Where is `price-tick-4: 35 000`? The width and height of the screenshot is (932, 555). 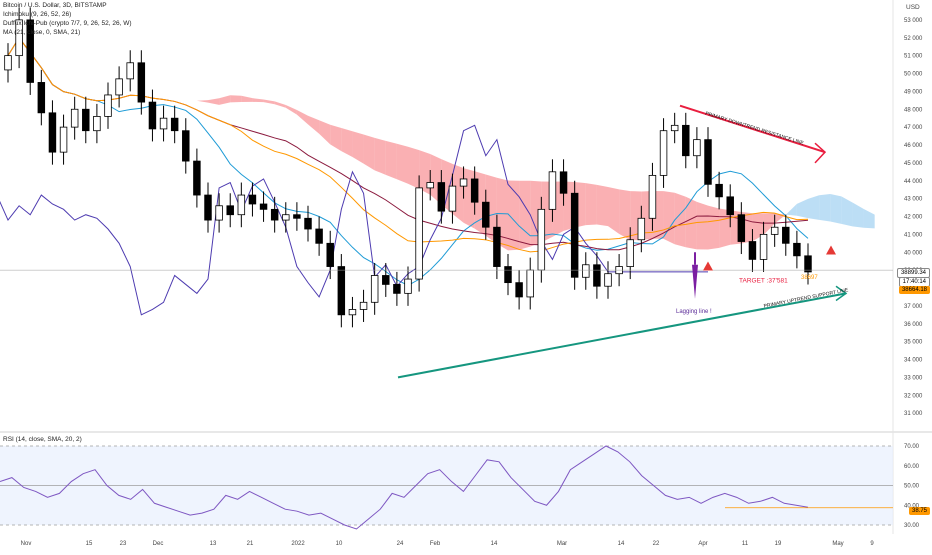 price-tick-4: 35 000 is located at coordinates (913, 343).